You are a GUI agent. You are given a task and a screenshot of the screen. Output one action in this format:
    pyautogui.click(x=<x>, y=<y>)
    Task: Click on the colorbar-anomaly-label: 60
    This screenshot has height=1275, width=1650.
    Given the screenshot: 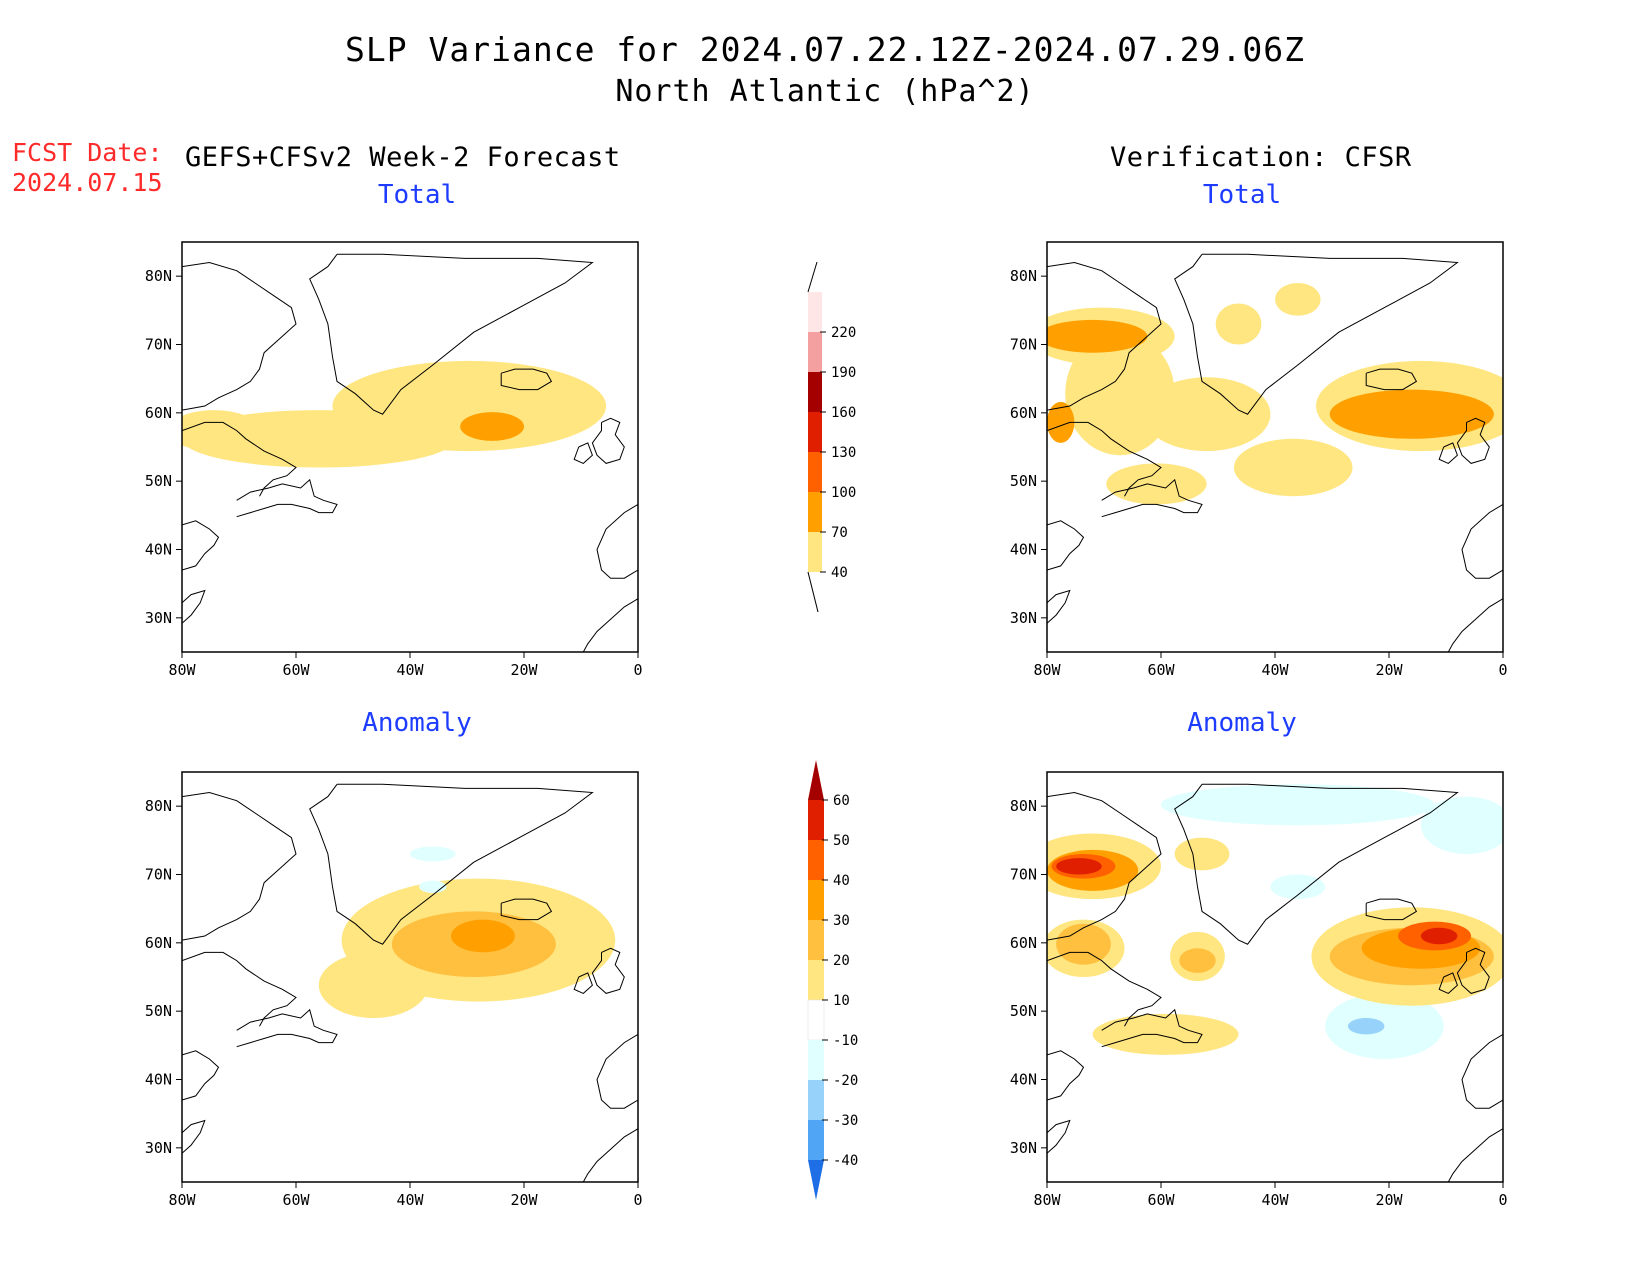 What is the action you would take?
    pyautogui.click(x=841, y=801)
    